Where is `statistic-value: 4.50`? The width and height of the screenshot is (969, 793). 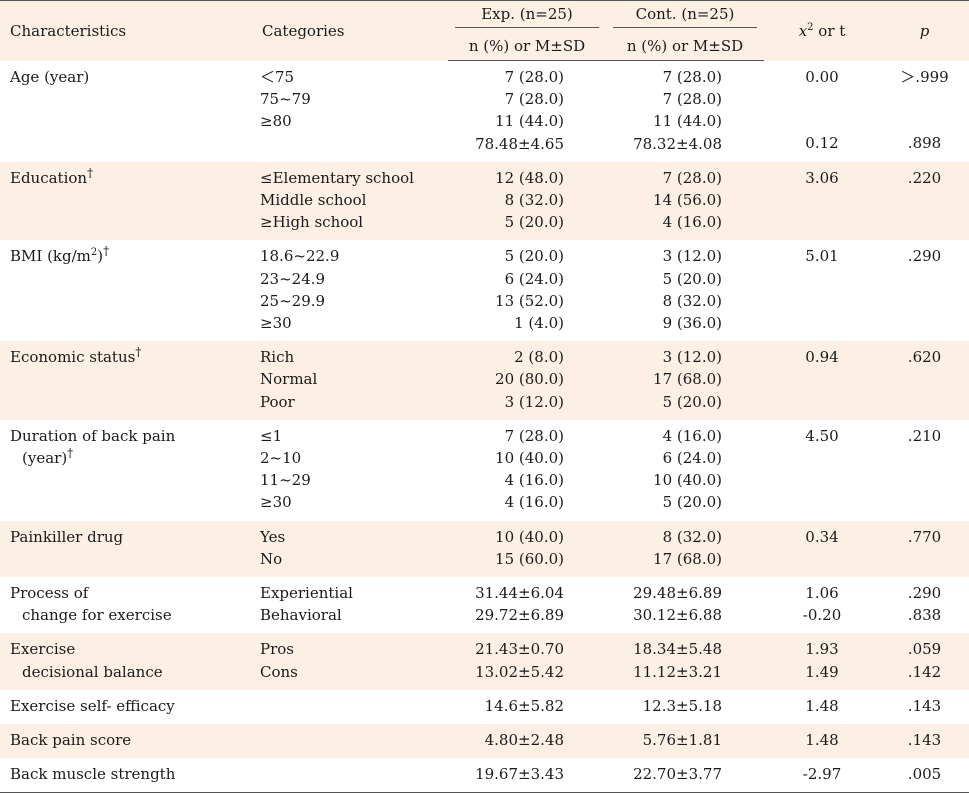 statistic-value: 4.50 is located at coordinates (822, 435).